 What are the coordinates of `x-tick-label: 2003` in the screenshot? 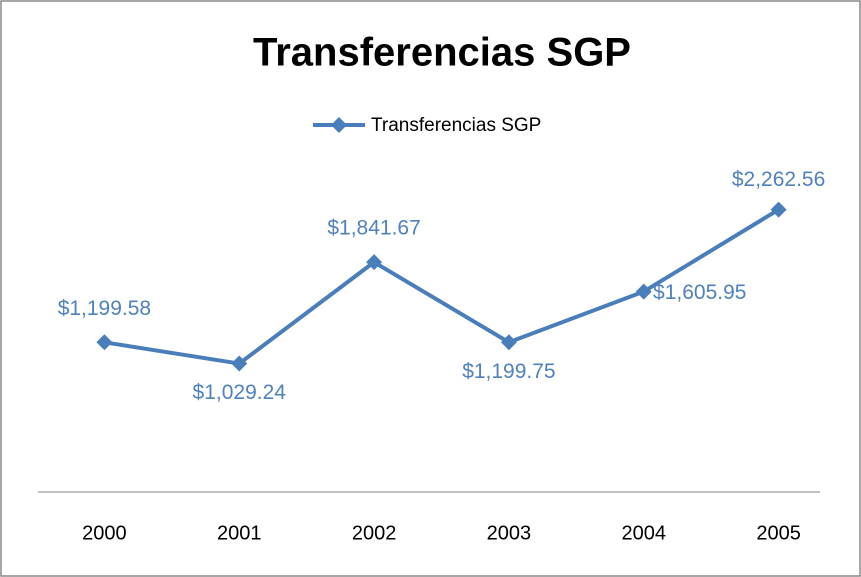 It's located at (509, 533).